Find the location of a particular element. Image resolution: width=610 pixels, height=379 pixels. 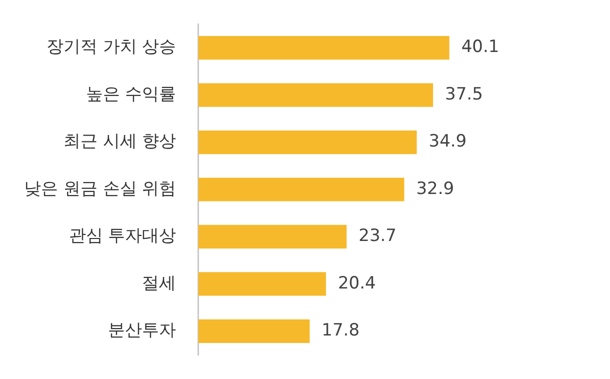

y-tick-label: 절세 is located at coordinates (159, 283).